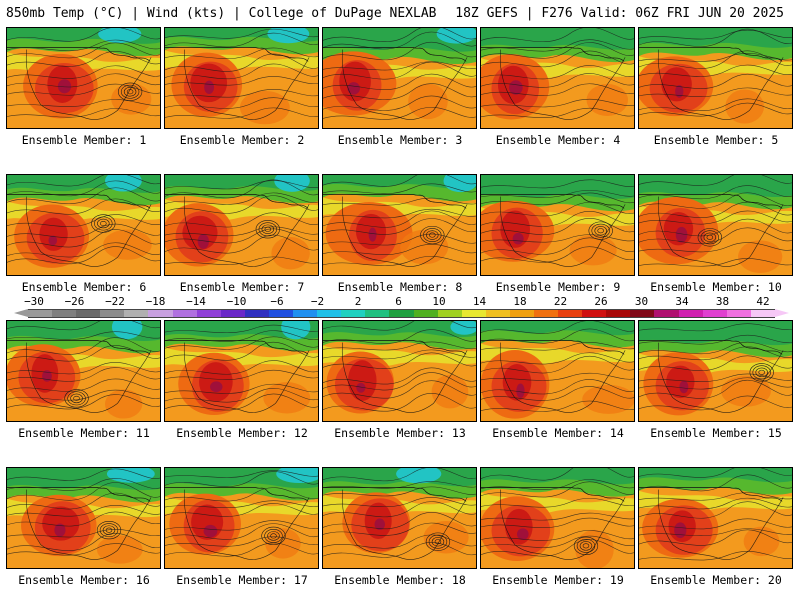  Describe the element at coordinates (520, 301) in the screenshot. I see `colorbar-tick: 18` at that location.